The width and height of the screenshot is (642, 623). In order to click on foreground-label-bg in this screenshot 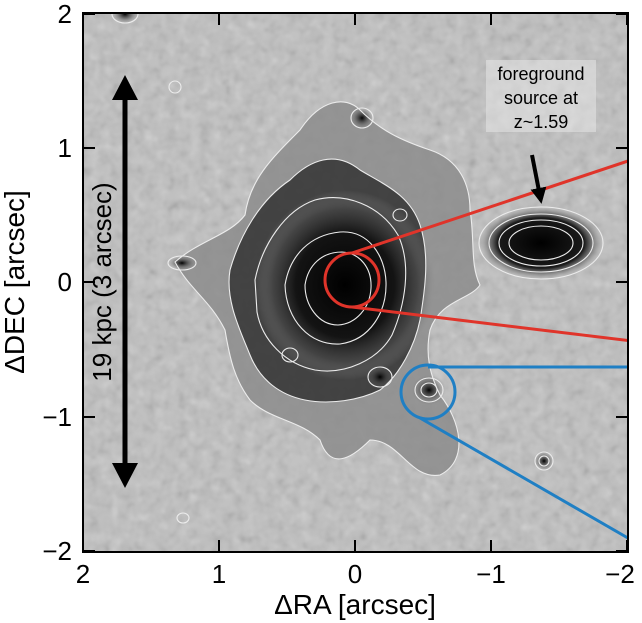, I will do `click(541, 96)`.